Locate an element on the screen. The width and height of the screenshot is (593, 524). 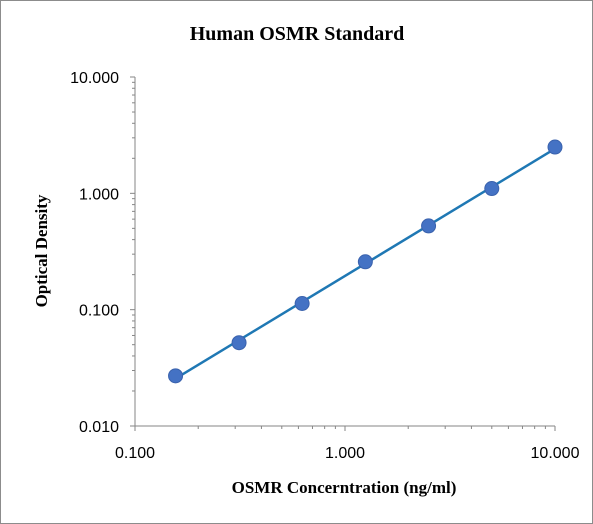
y-tick-label: 0.010 is located at coordinates (99, 427).